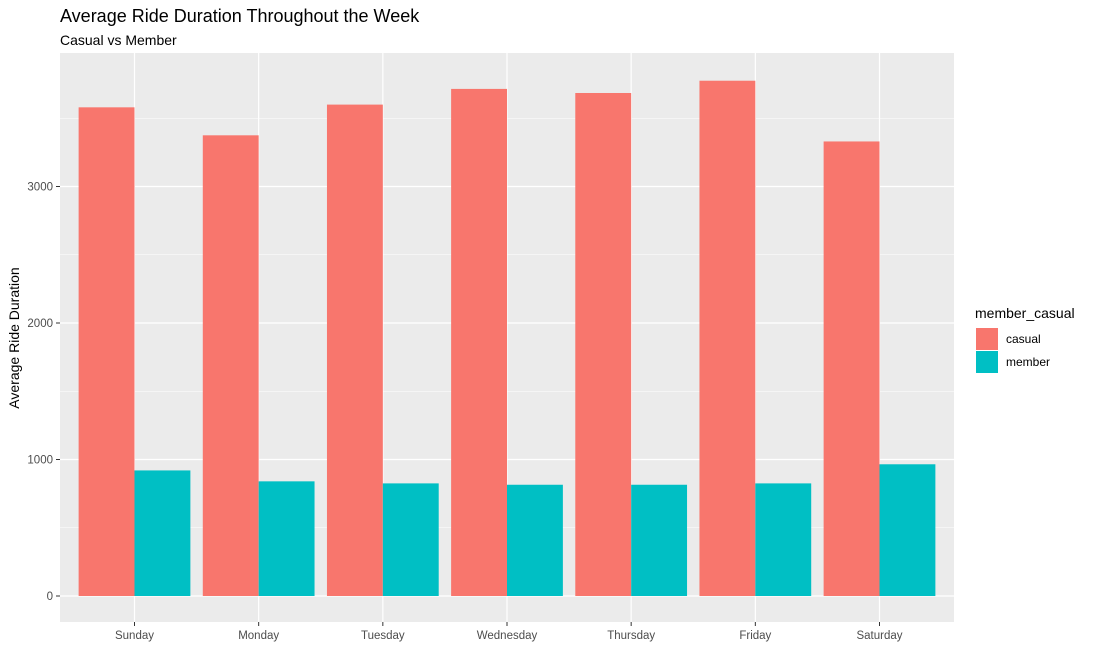 This screenshot has width=1097, height=667. What do you see at coordinates (851, 368) in the screenshot?
I see `bar-casual-saturday` at bounding box center [851, 368].